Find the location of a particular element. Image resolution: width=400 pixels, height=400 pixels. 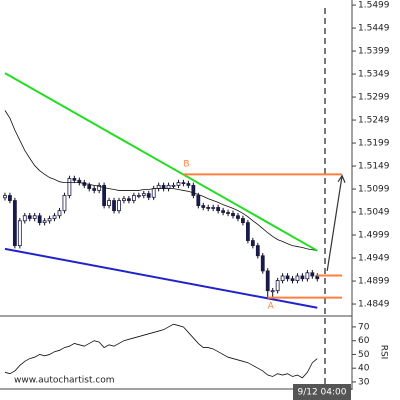

rsi-tick-label: 60 is located at coordinates (364, 341).